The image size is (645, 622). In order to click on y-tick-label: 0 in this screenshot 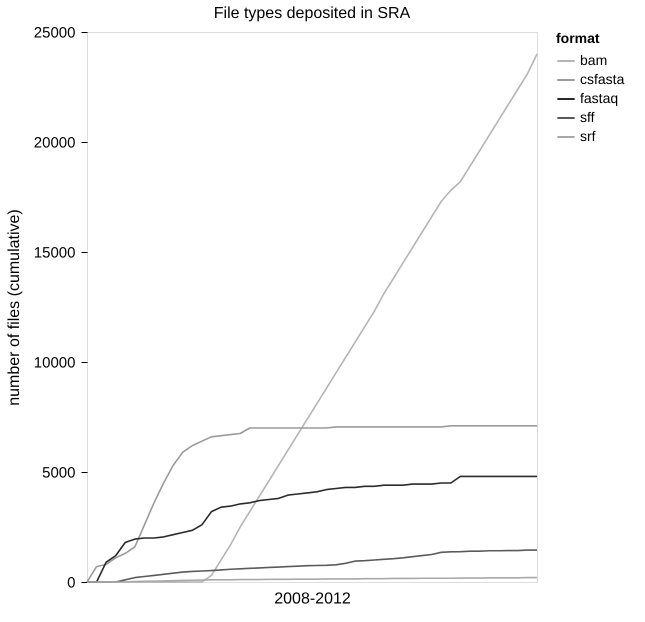, I will do `click(71, 583)`.